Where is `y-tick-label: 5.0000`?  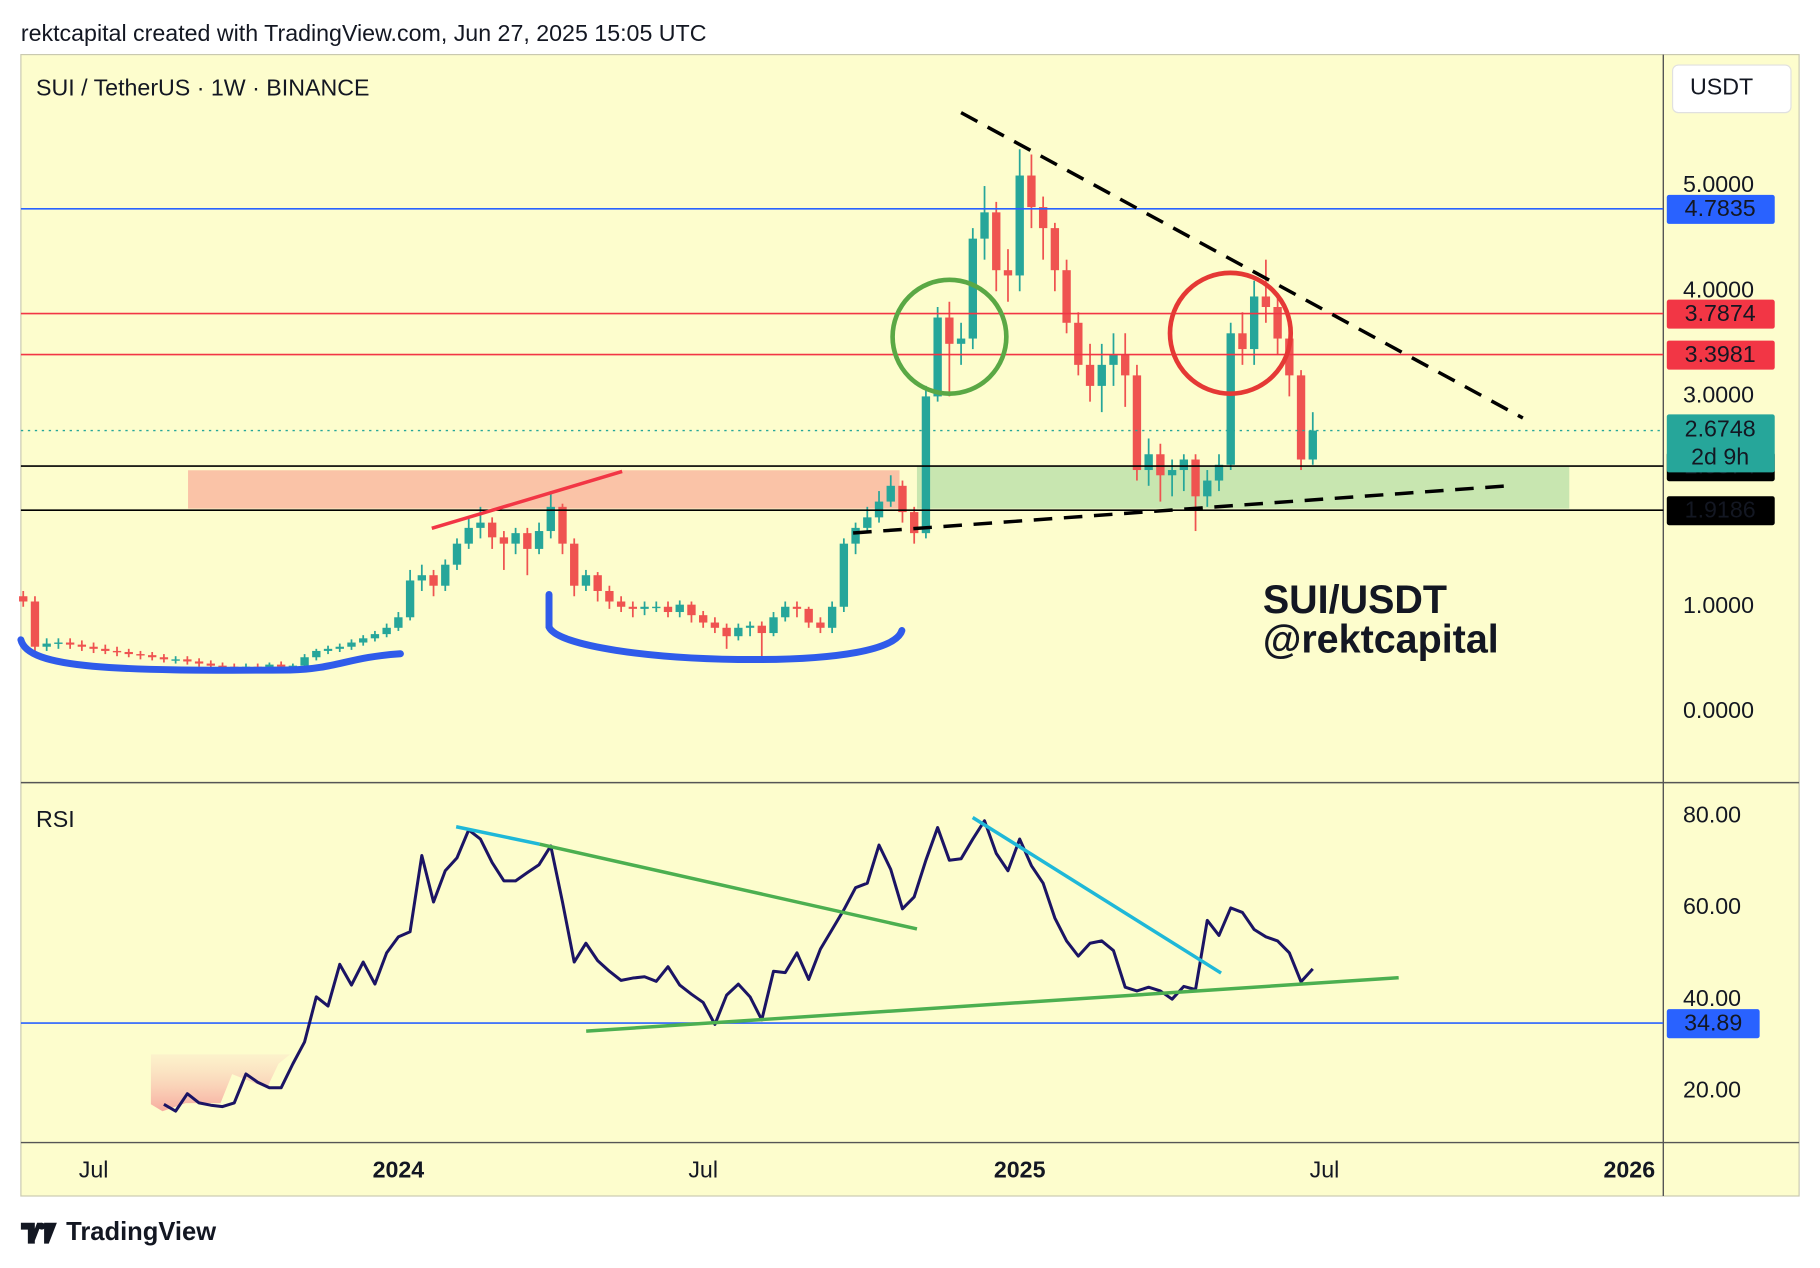
y-tick-label: 5.0000 is located at coordinates (1718, 184).